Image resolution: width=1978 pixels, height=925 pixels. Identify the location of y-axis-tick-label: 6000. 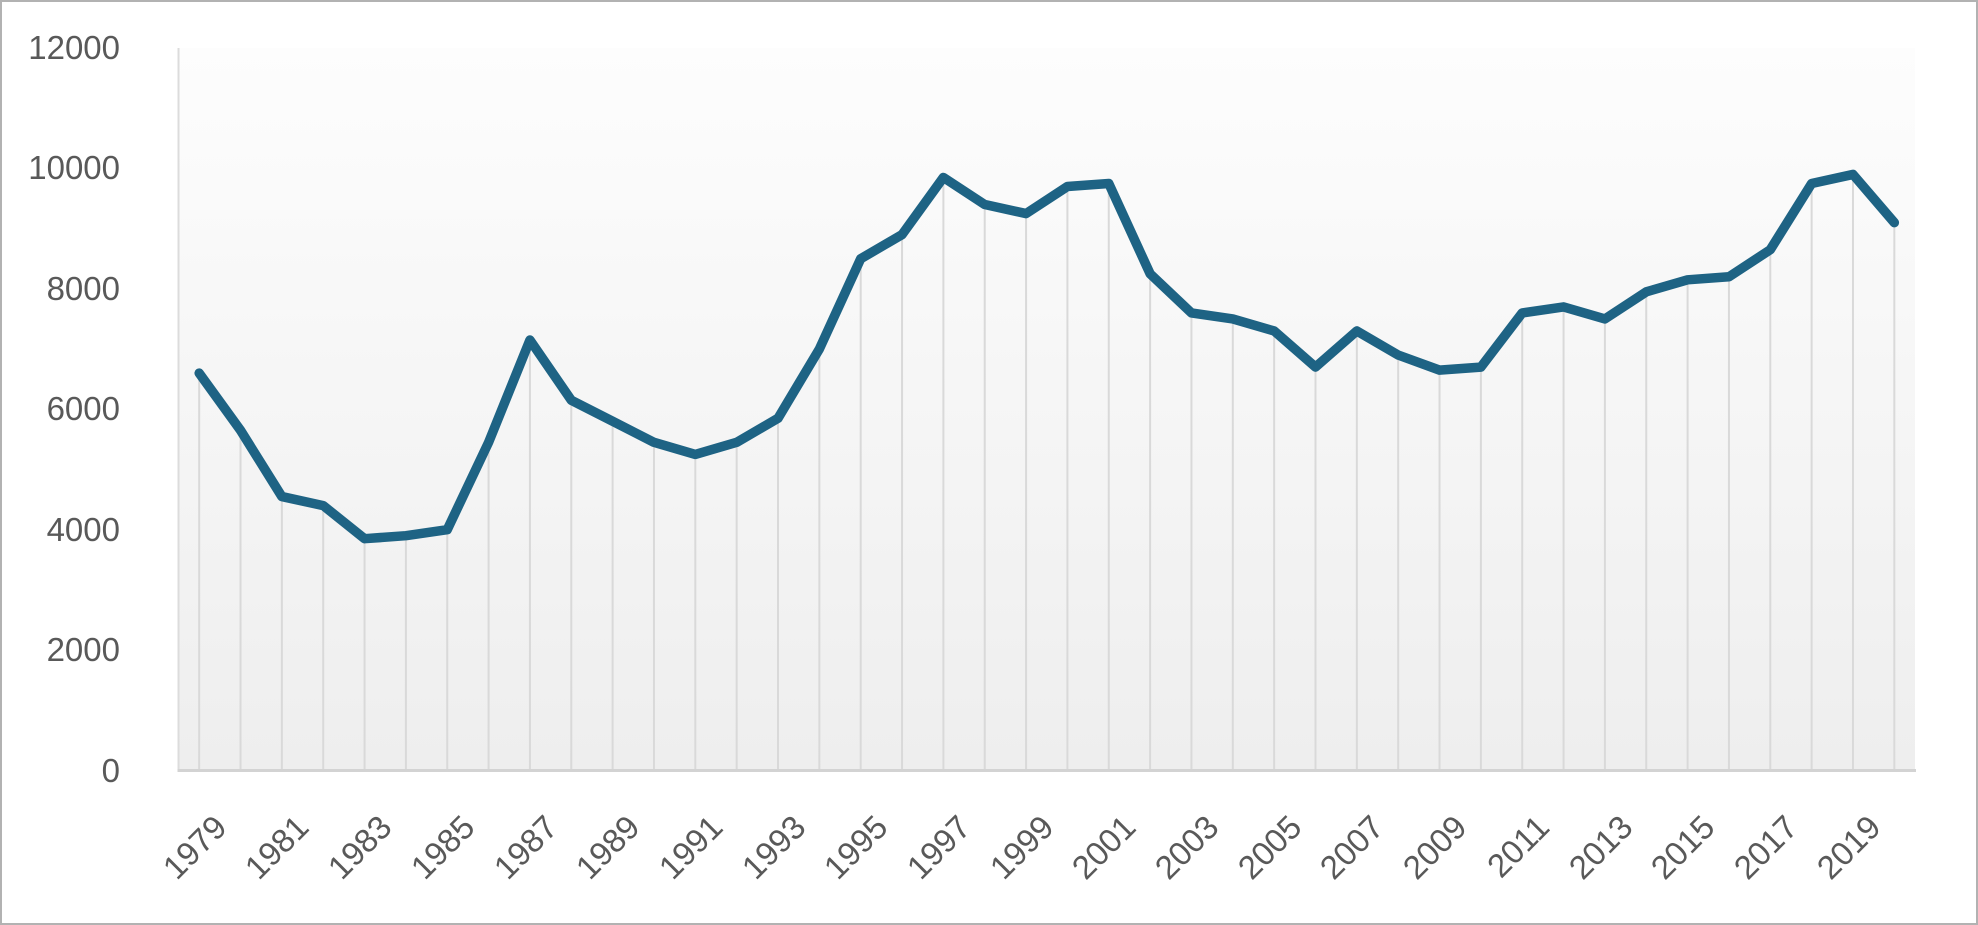
(83, 409).